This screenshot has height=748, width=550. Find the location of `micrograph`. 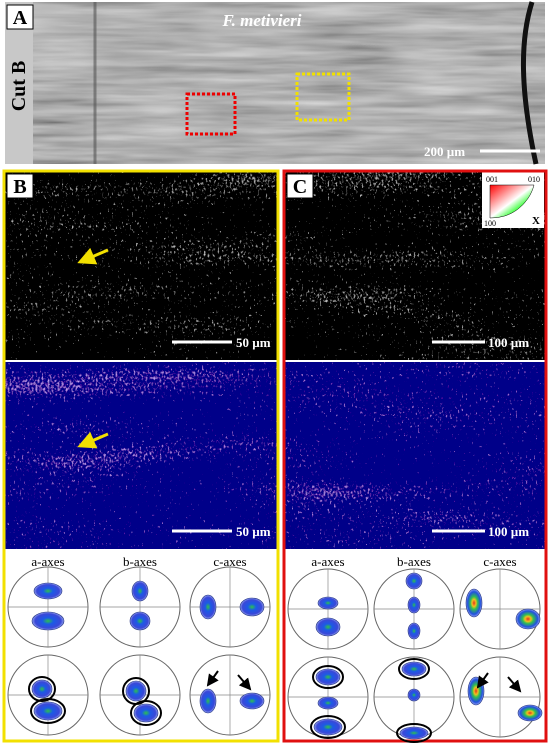

micrograph is located at coordinates (141, 265).